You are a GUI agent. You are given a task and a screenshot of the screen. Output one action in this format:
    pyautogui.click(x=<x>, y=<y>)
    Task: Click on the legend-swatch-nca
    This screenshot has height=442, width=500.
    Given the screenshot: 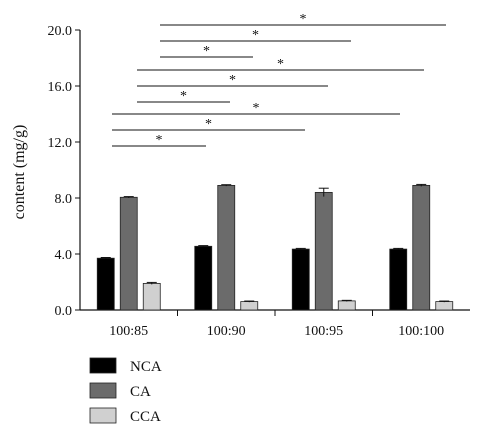 What is the action you would take?
    pyautogui.click(x=103, y=365)
    